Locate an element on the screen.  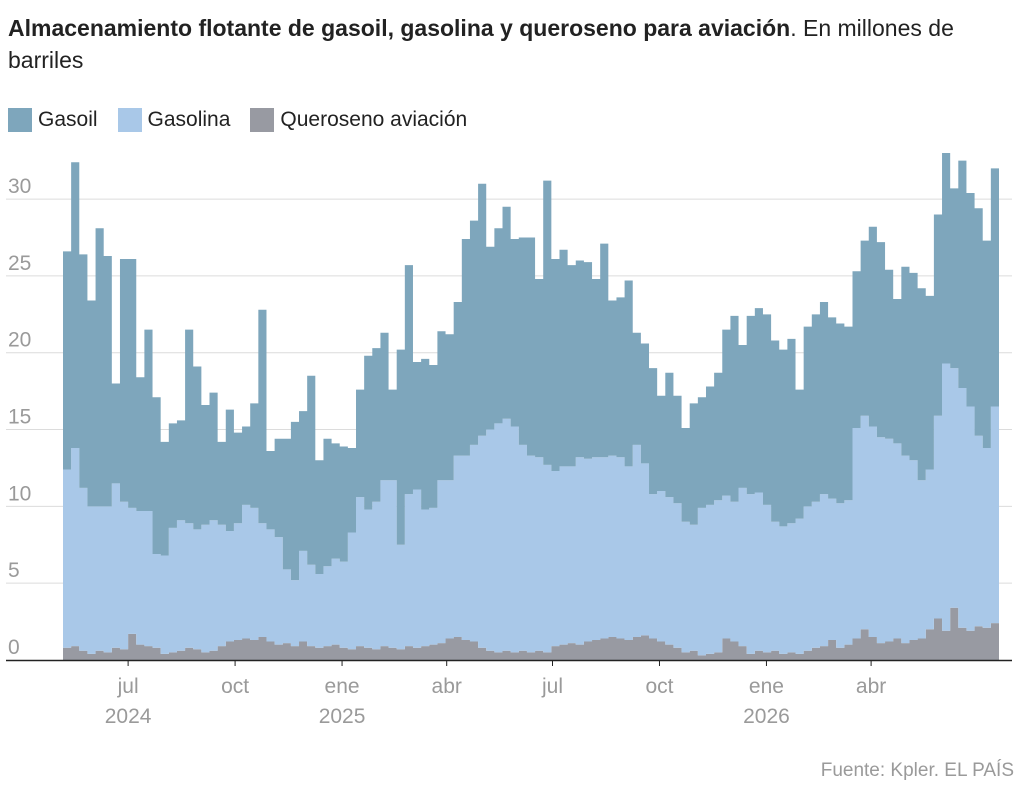
legend-item-queroseno: Queroseno aviación is located at coordinates (358, 120).